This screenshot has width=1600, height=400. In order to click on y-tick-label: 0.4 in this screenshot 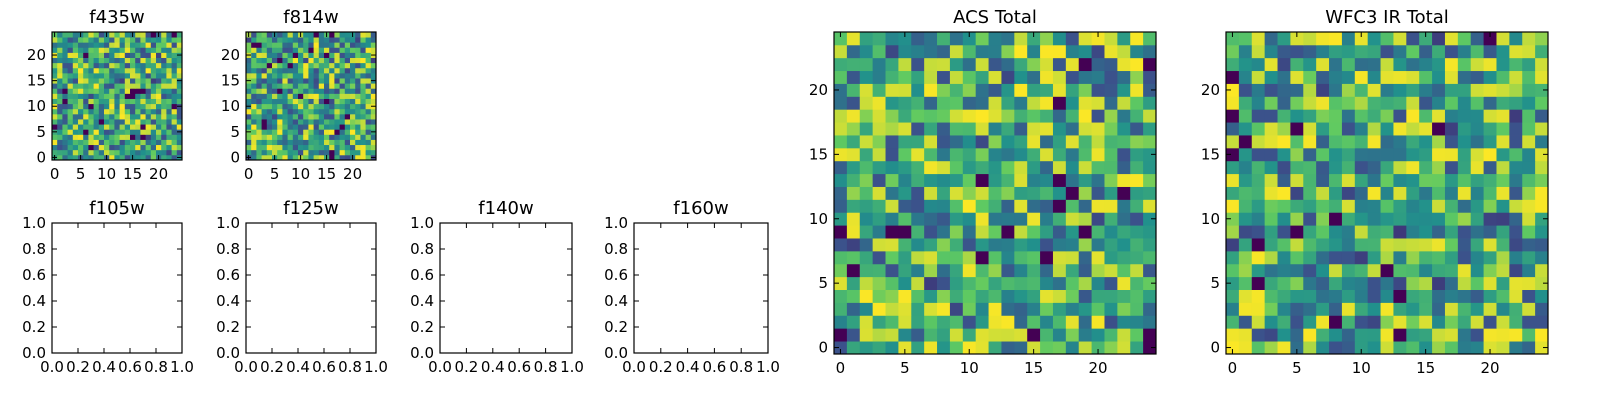, I will do `click(34, 301)`.